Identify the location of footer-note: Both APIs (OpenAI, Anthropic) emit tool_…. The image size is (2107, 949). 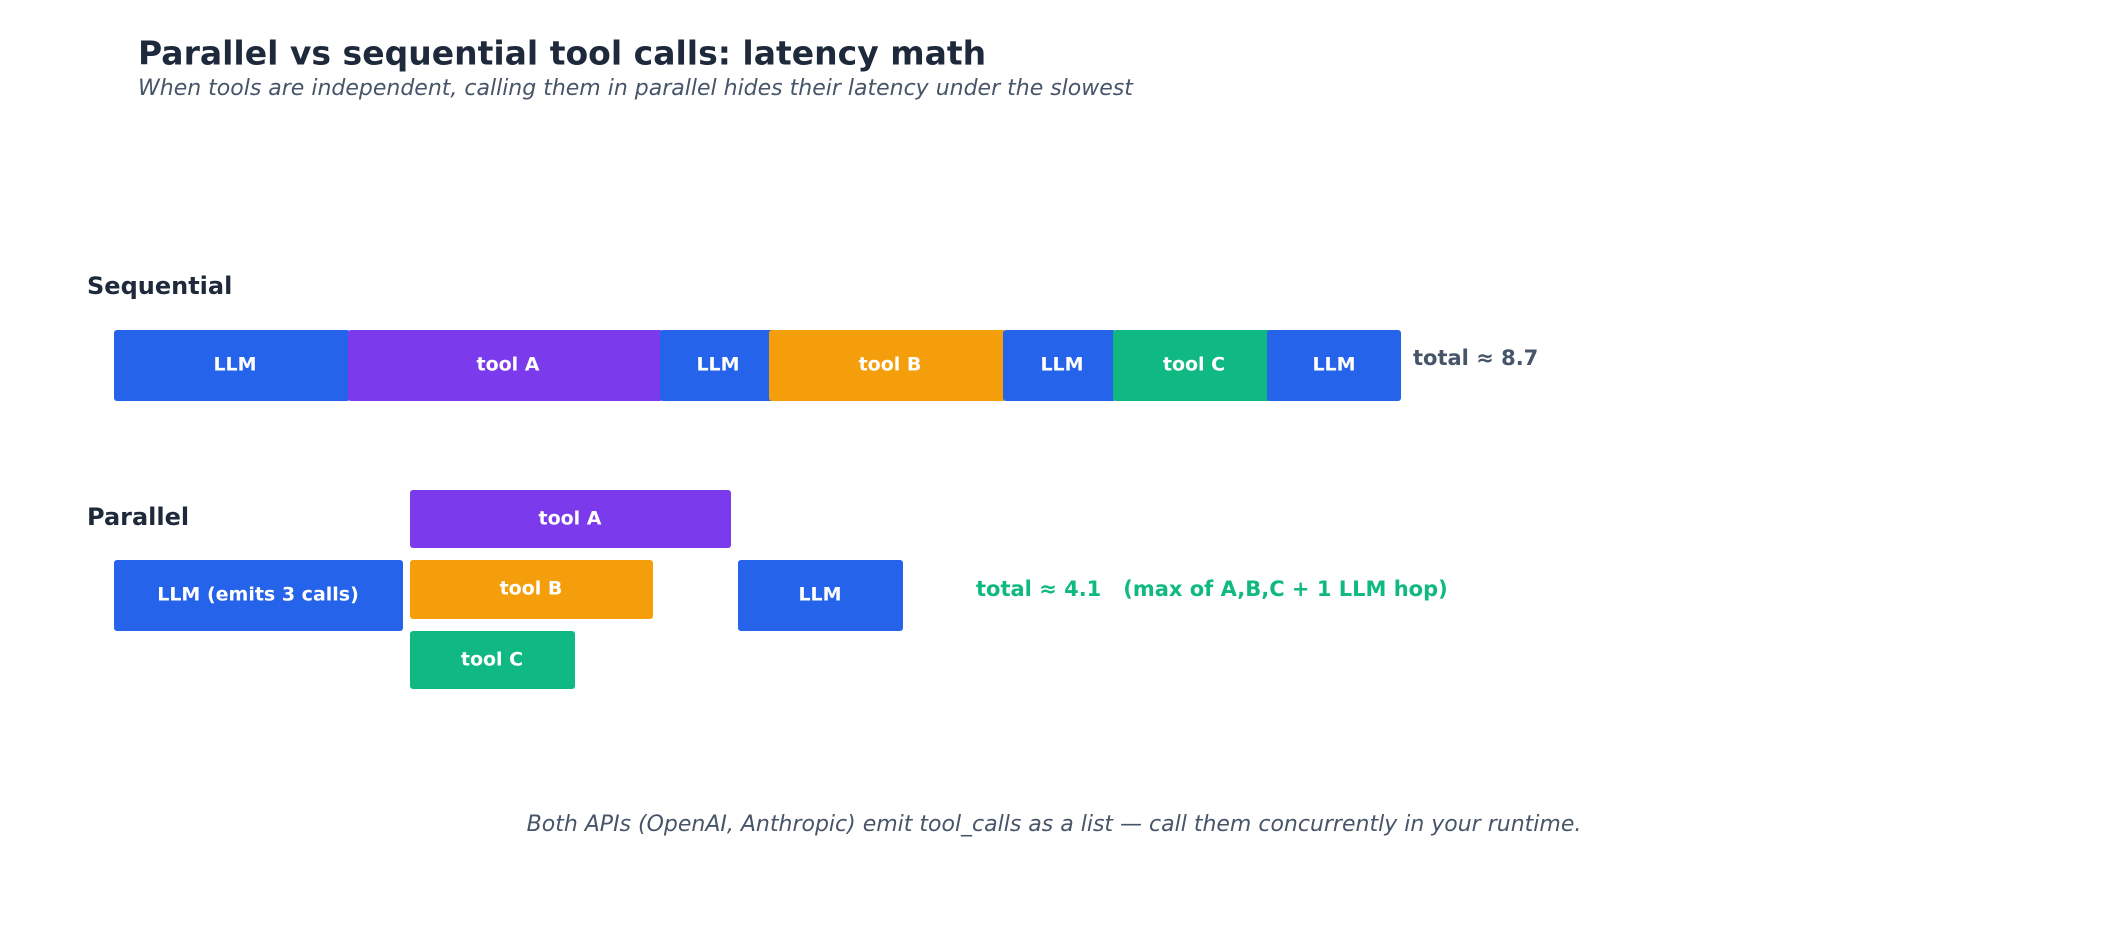
(1054, 824).